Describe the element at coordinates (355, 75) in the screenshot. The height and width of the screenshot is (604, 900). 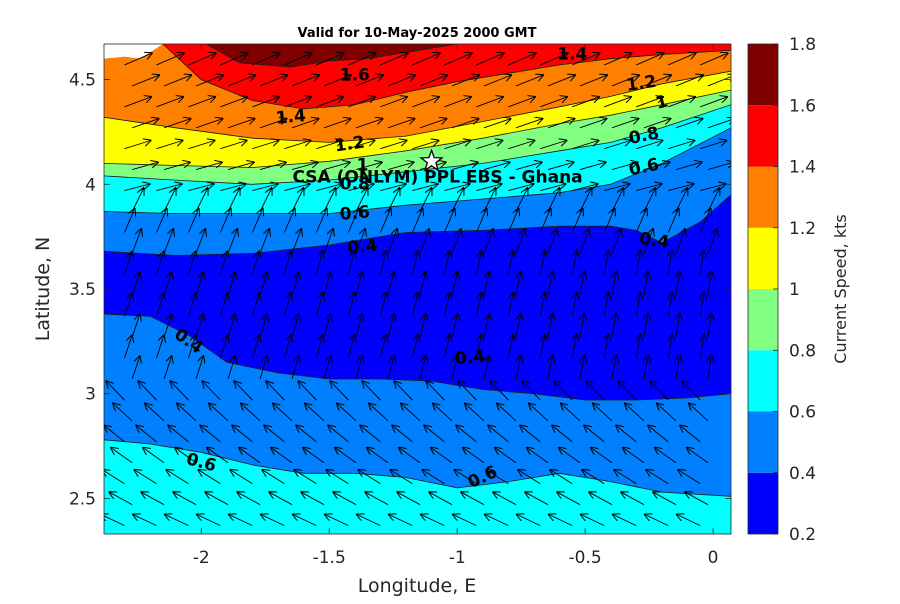
I see `contour-label: 1.6` at that location.